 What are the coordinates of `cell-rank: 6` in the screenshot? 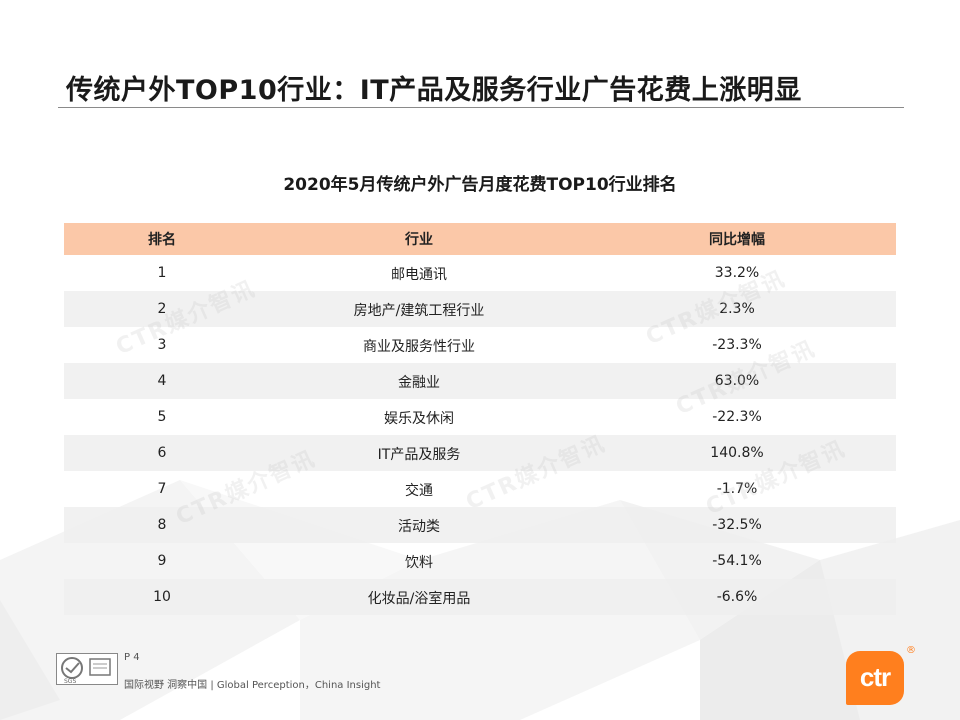 It's located at (162, 453).